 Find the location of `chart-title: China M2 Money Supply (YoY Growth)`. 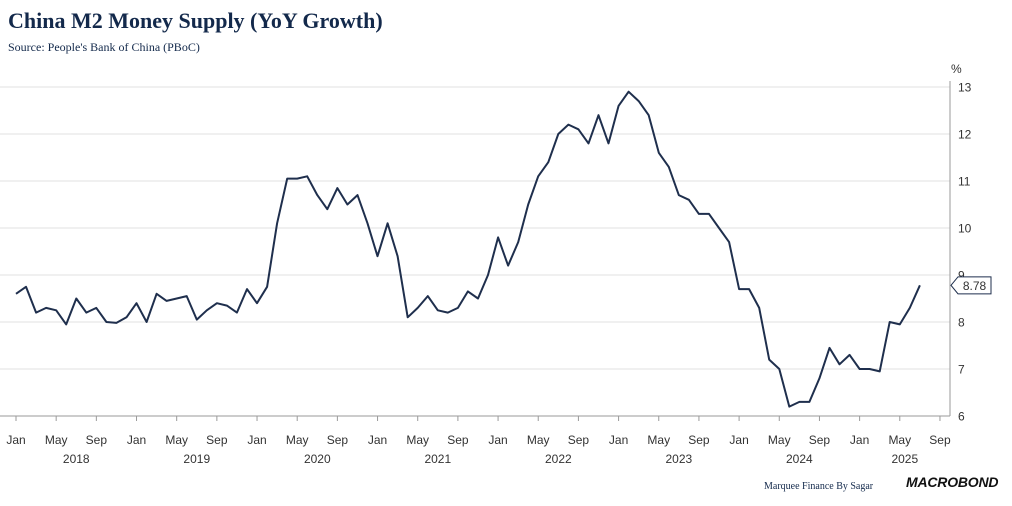

chart-title: China M2 Money Supply (YoY Growth) is located at coordinates (195, 20).